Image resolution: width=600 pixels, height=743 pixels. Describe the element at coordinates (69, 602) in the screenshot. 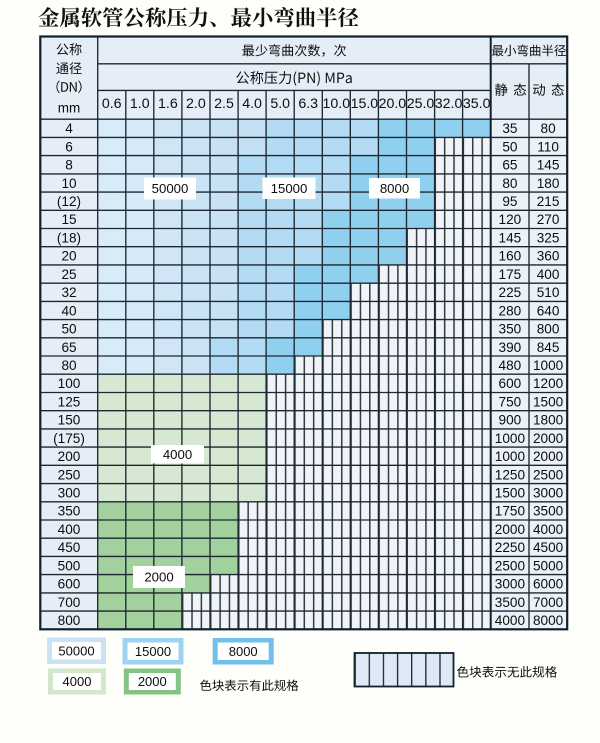

I see `svg-text: 700` at that location.